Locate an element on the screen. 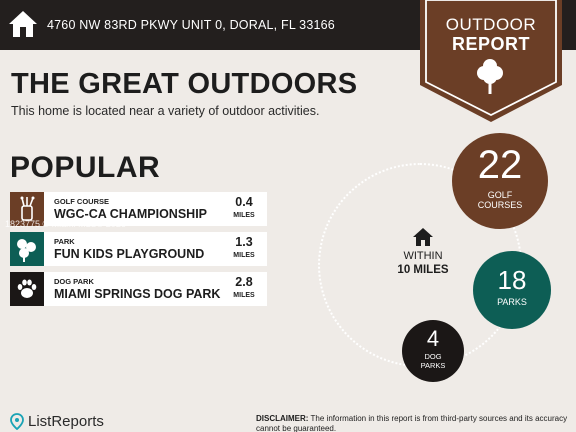  badge-title-line1: OUTDOOR is located at coordinates (491, 24).